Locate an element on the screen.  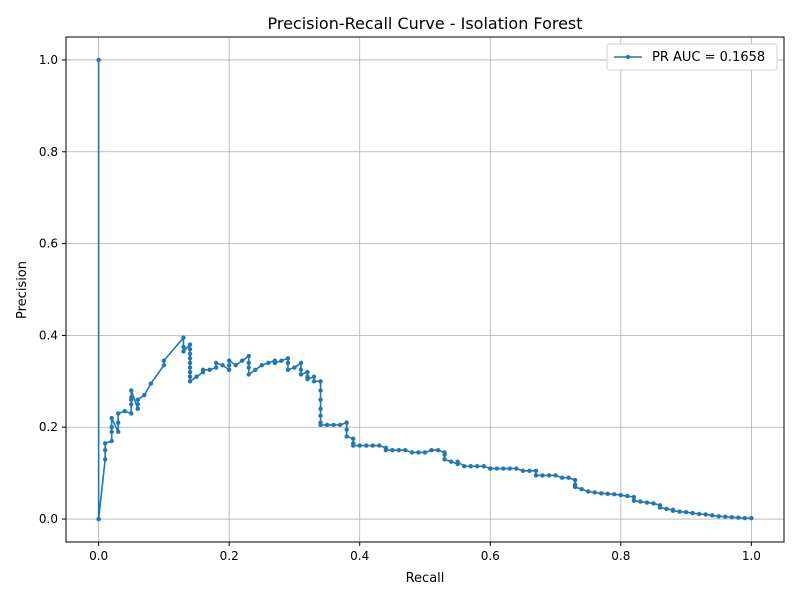
legend-marker-sample is located at coordinates (628, 57).